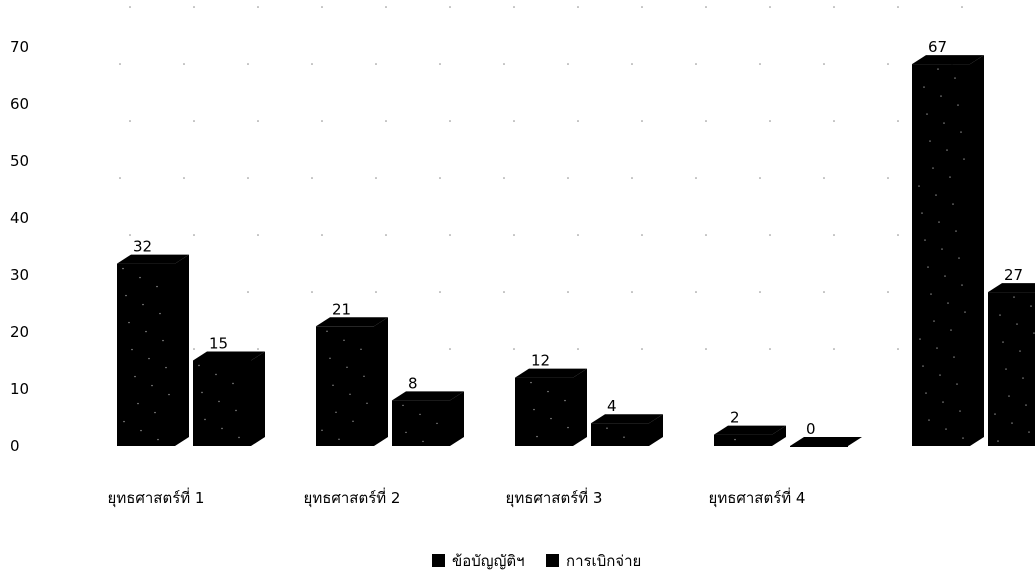  Describe the element at coordinates (352, 497) in the screenshot. I see `x-category-label: ยุทธศาสตร์ที่ 2` at that location.